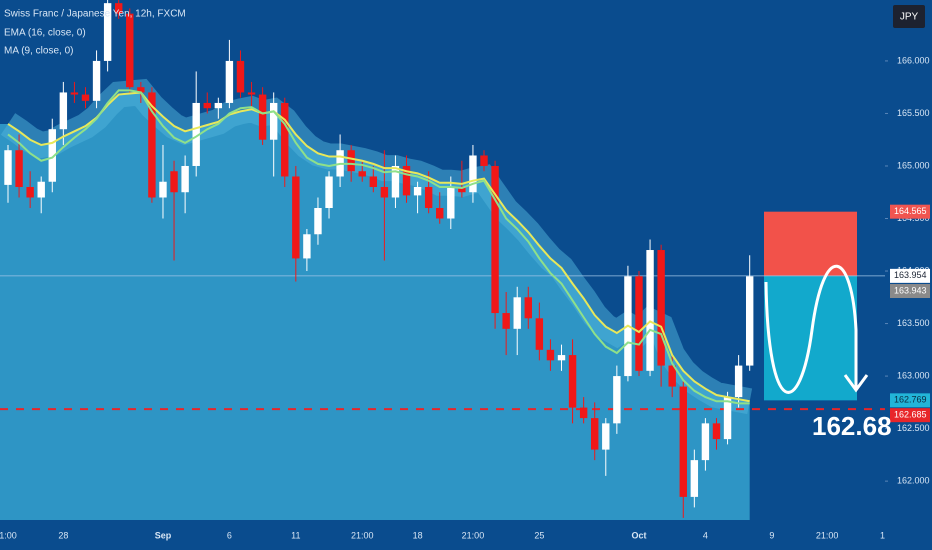  What do you see at coordinates (852, 426) in the screenshot?
I see `annotation: 162.68` at bounding box center [852, 426].